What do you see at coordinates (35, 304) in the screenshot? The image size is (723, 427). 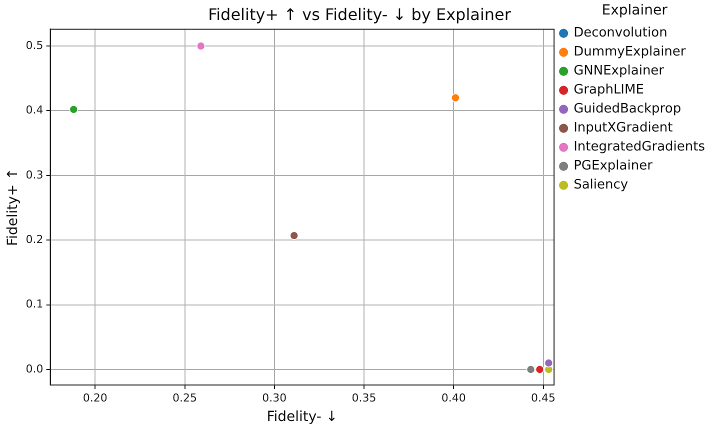 I see `y-tick-label: 0.1` at bounding box center [35, 304].